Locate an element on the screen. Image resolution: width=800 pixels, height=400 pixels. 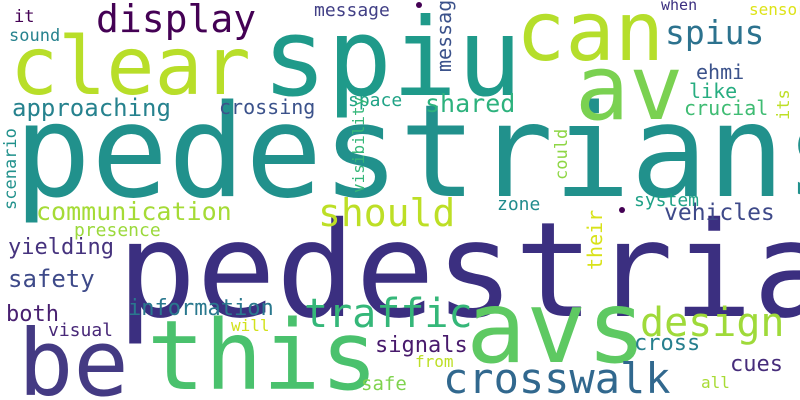
word-vehicles: vehicles is located at coordinates (719, 213).